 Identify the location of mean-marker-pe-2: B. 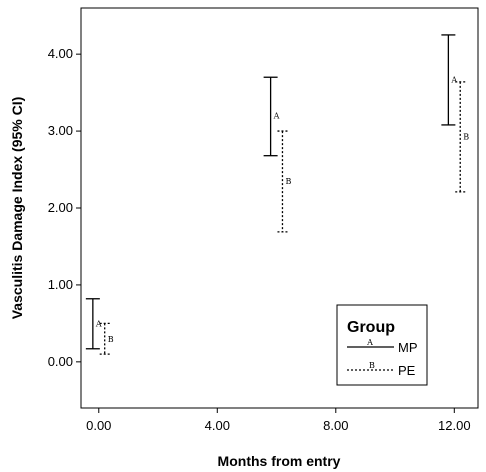
(466, 136).